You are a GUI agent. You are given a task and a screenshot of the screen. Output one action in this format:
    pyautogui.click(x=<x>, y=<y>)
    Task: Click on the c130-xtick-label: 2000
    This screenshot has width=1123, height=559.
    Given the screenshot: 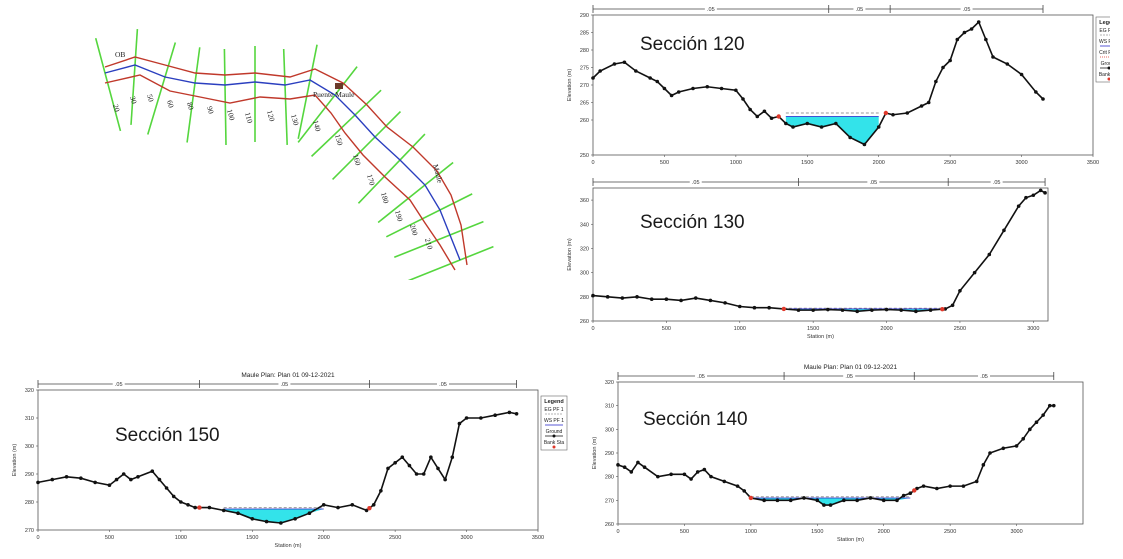 What is the action you would take?
    pyautogui.click(x=886, y=329)
    